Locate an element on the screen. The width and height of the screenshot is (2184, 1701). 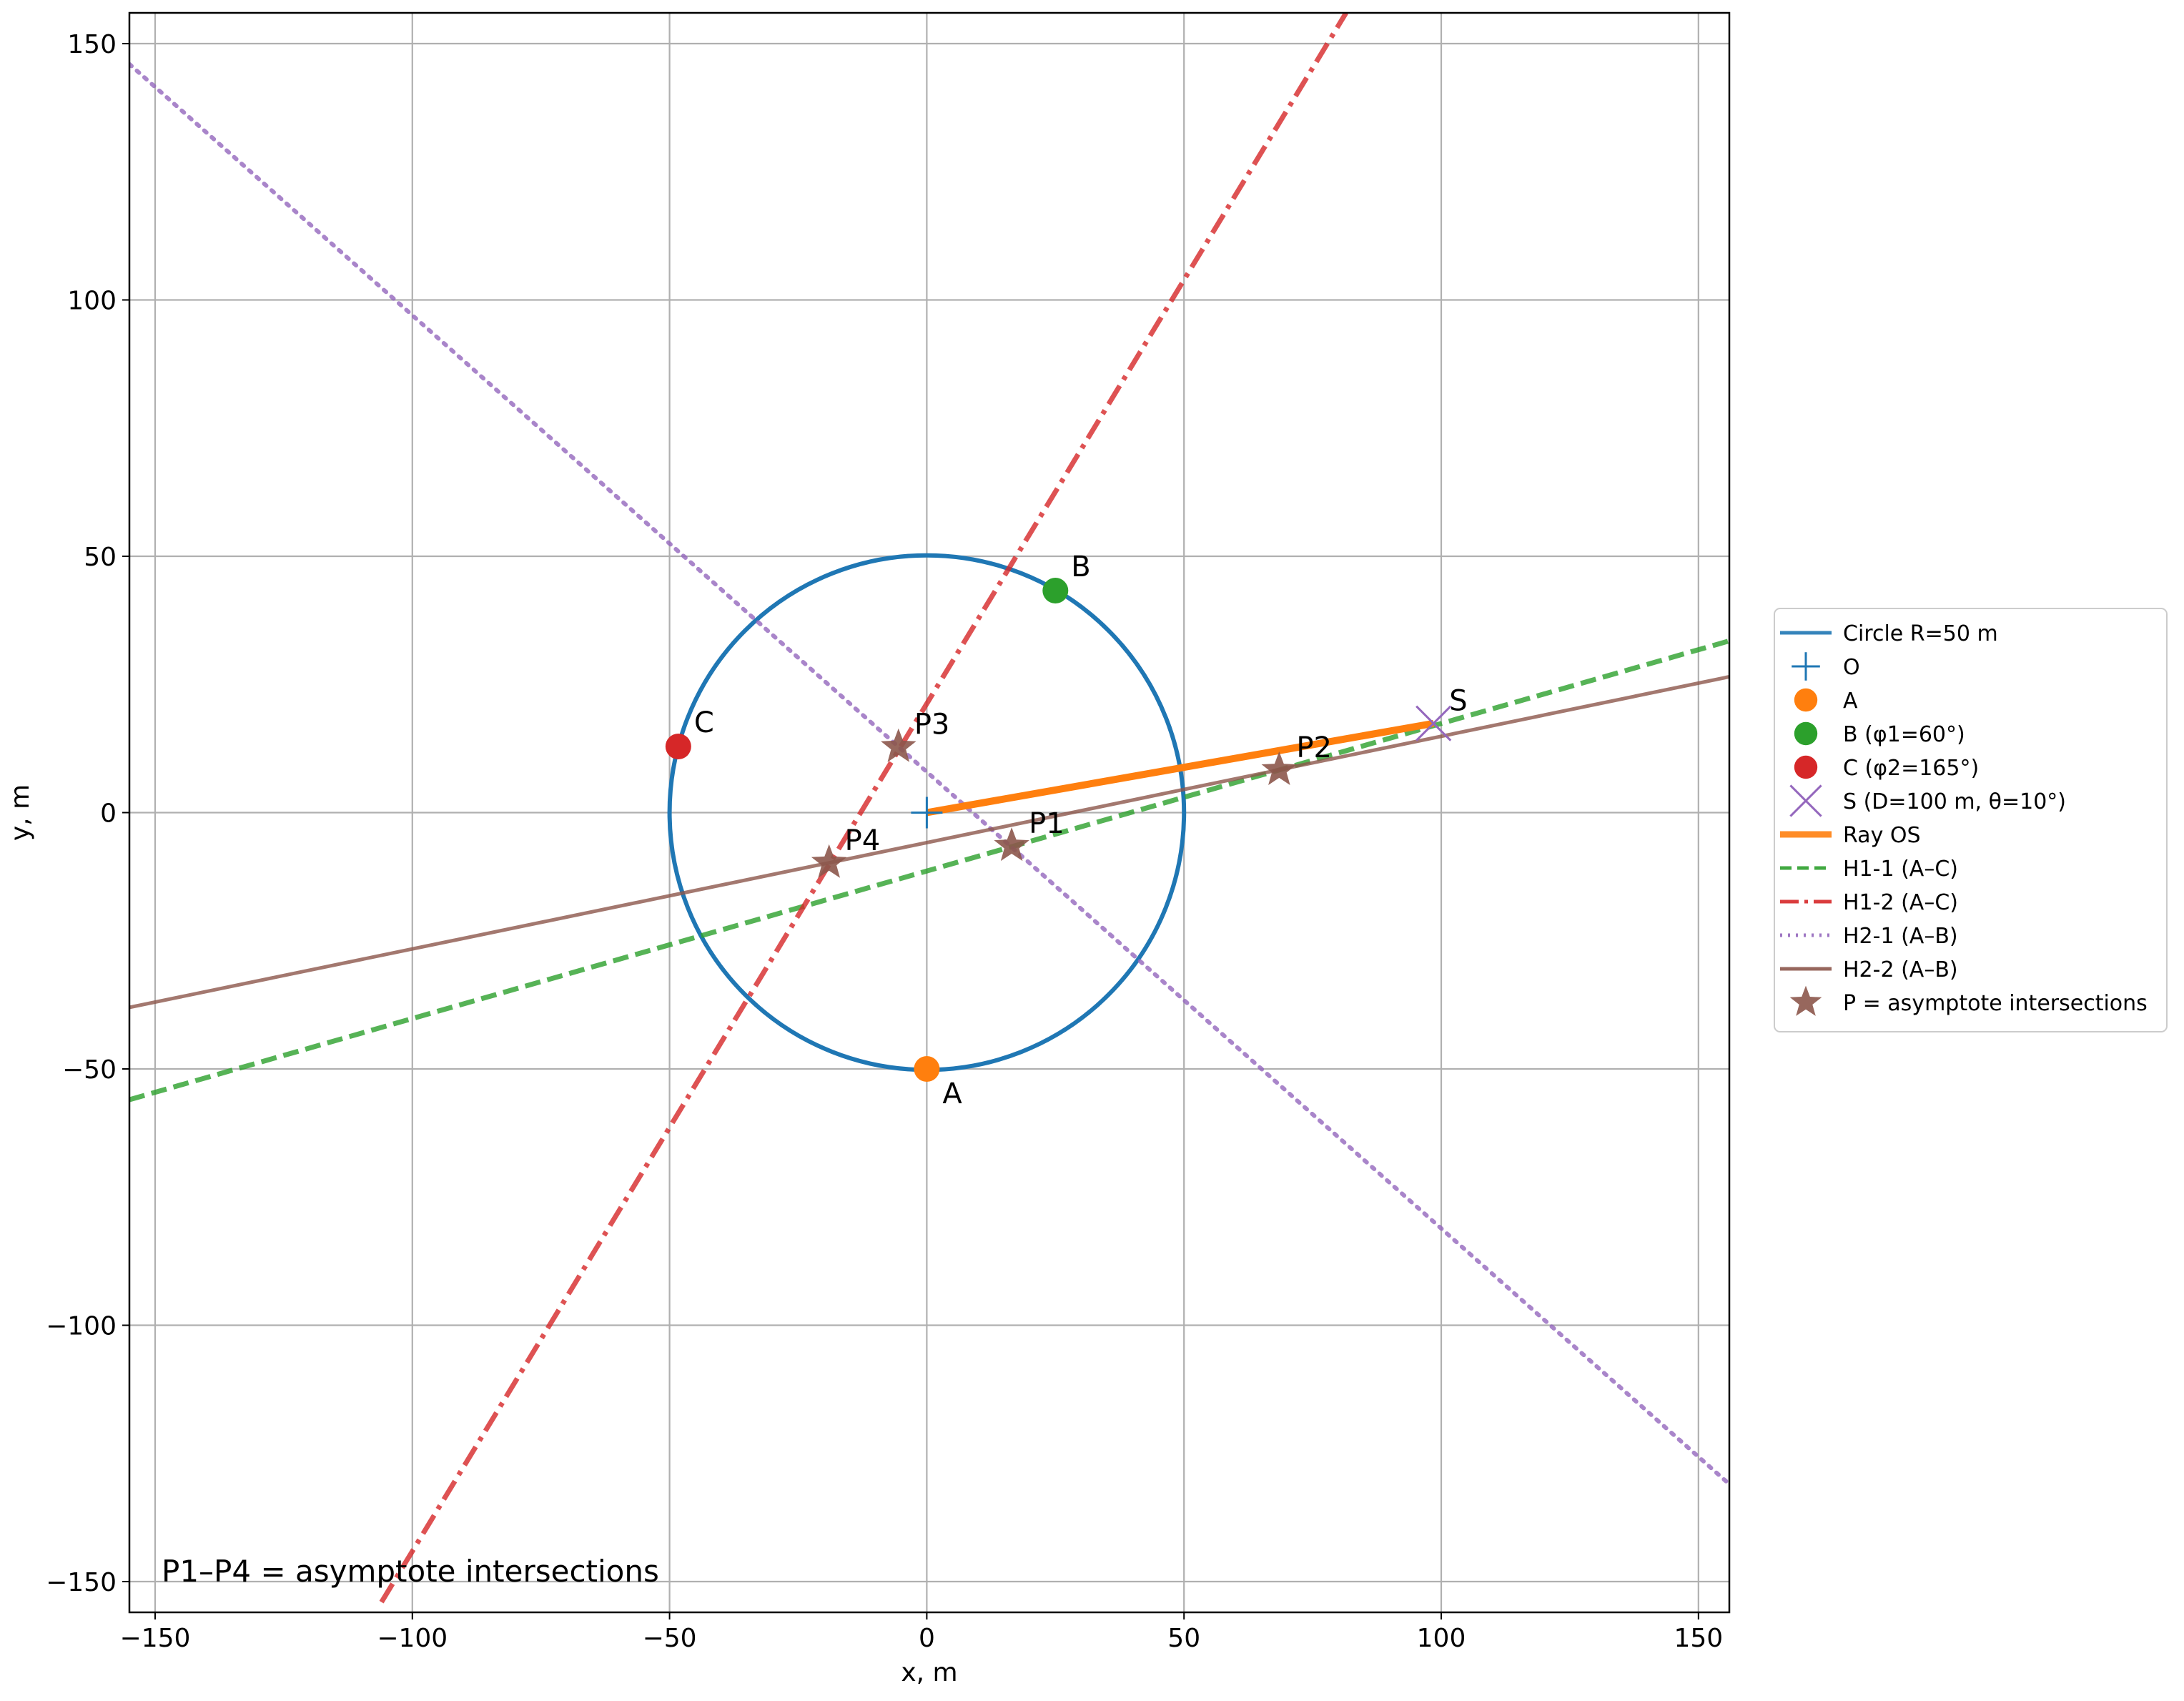
y-tick-label: 50 is located at coordinates (100, 557).